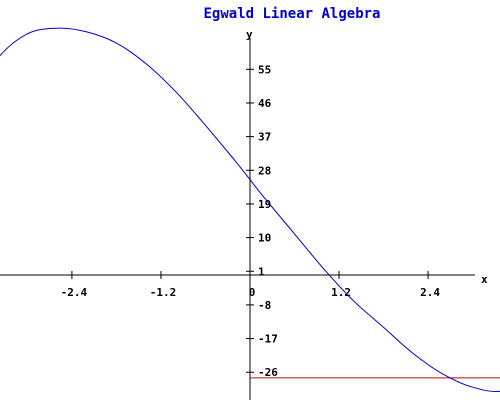  I want to click on y-tick-label: 28, so click(264, 170).